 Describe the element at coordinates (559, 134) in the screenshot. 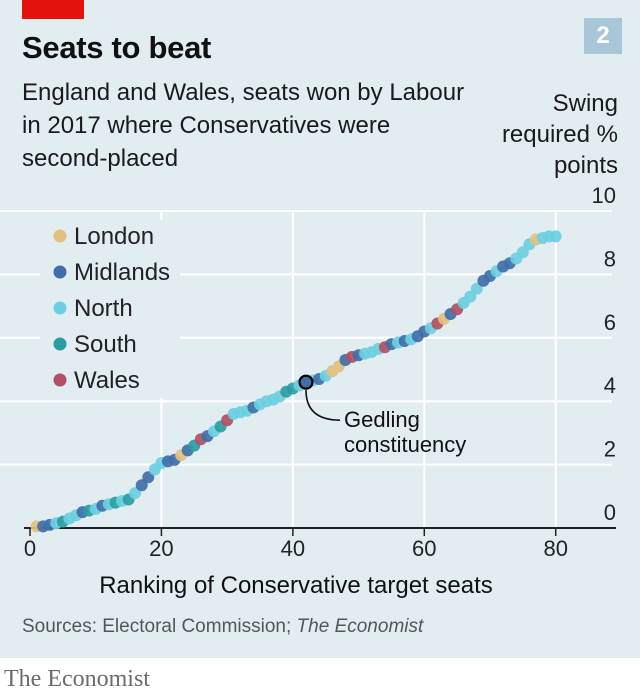

I see `y-axis-title: Swing required % points` at that location.